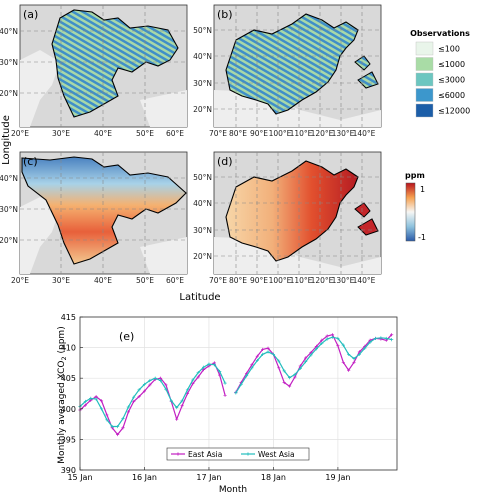 Image resolution: width=500 pixels, height=496 pixels. I want to click on lon-tick: 130°E, so click(343, 133).